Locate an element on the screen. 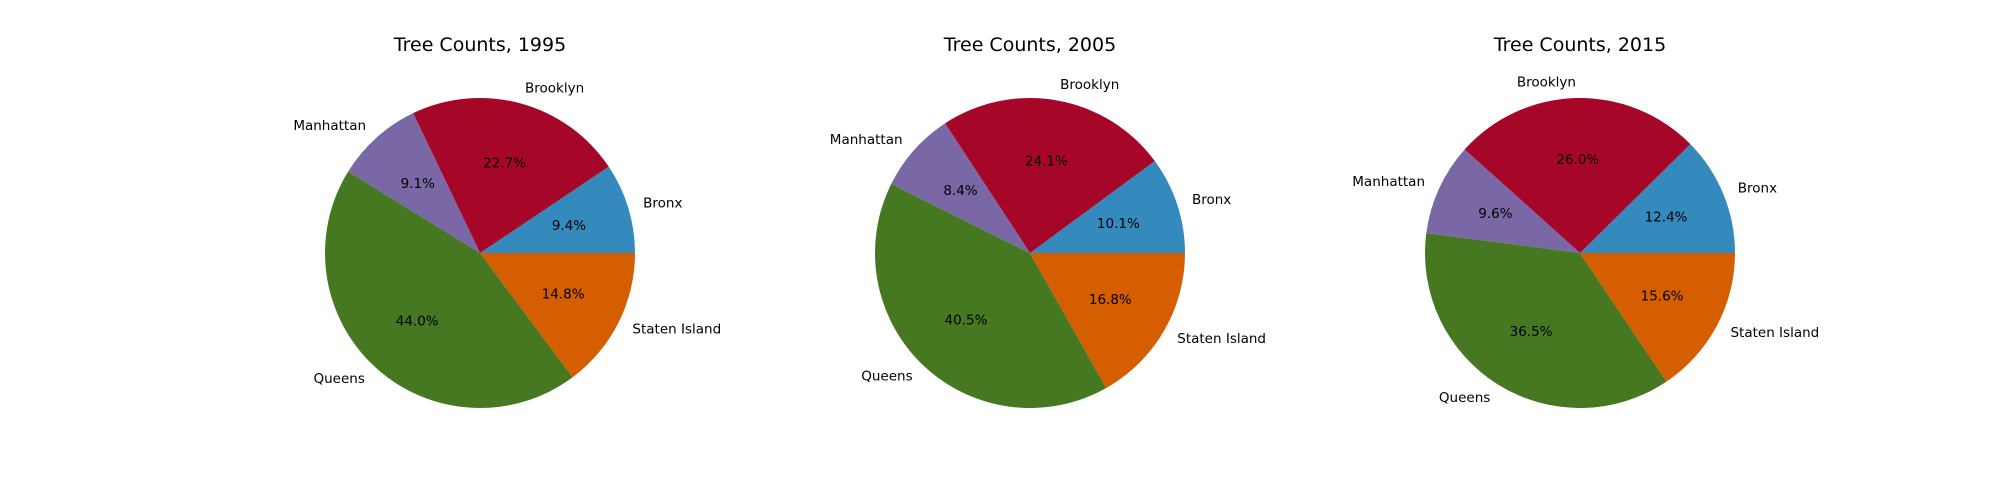  slice-percent-manhattan: 8.4% is located at coordinates (960, 191).